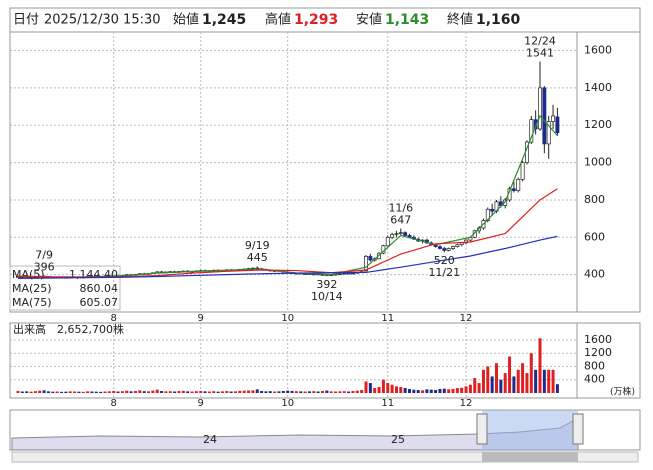 The height and width of the screenshot is (470, 653). What do you see at coordinates (325, 20) in the screenshot?
I see `header-box` at bounding box center [325, 20].